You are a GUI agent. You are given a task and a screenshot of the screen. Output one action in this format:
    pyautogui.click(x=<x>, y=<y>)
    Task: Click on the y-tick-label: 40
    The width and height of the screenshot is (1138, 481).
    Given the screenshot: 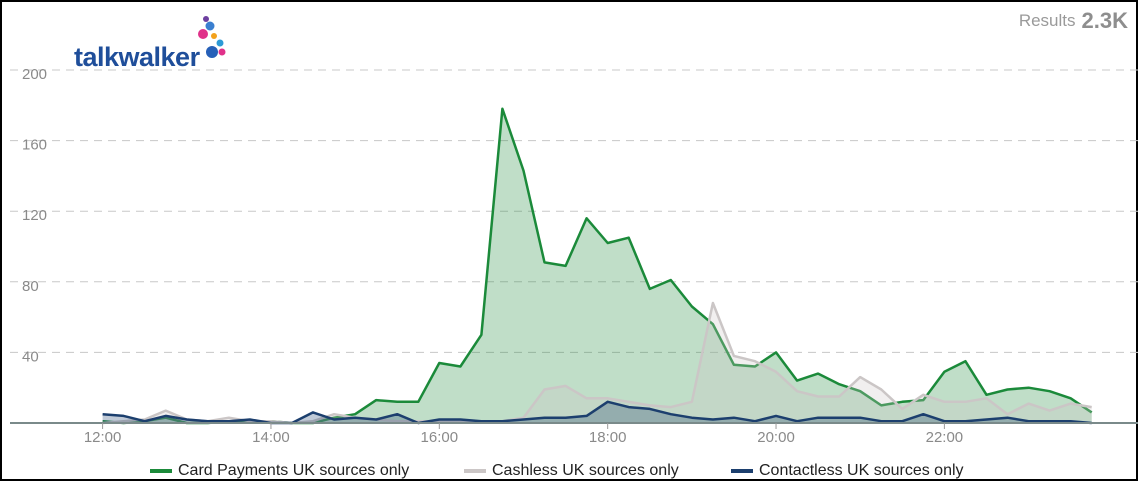 What is the action you would take?
    pyautogui.click(x=30, y=356)
    